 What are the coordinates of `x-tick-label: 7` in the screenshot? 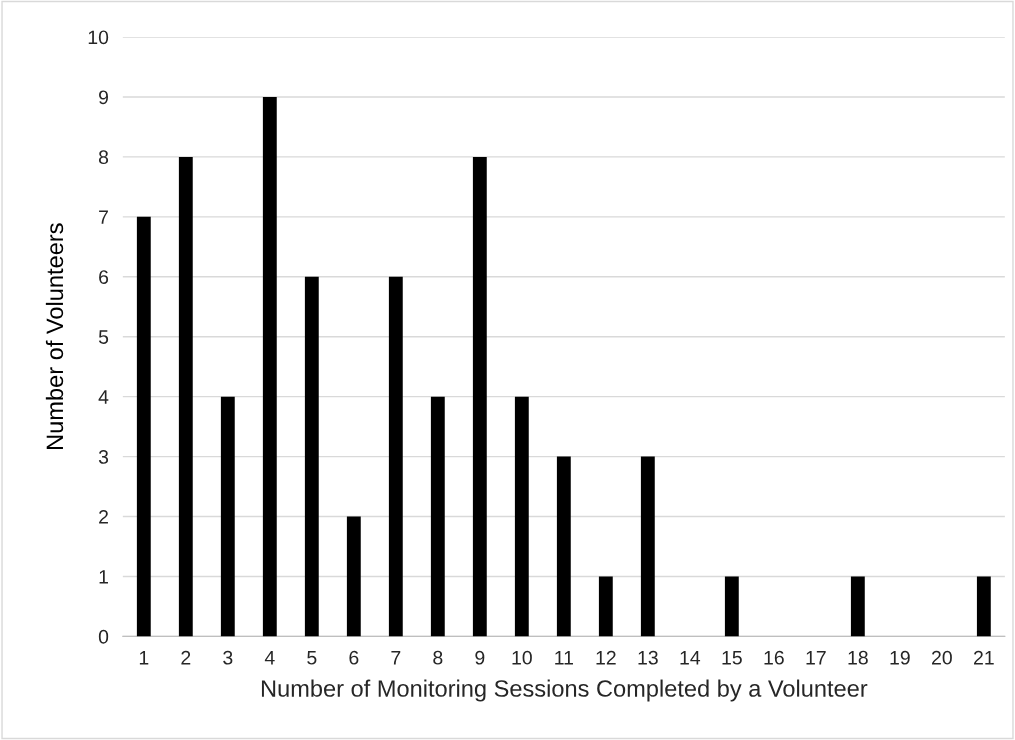 It's located at (396, 658).